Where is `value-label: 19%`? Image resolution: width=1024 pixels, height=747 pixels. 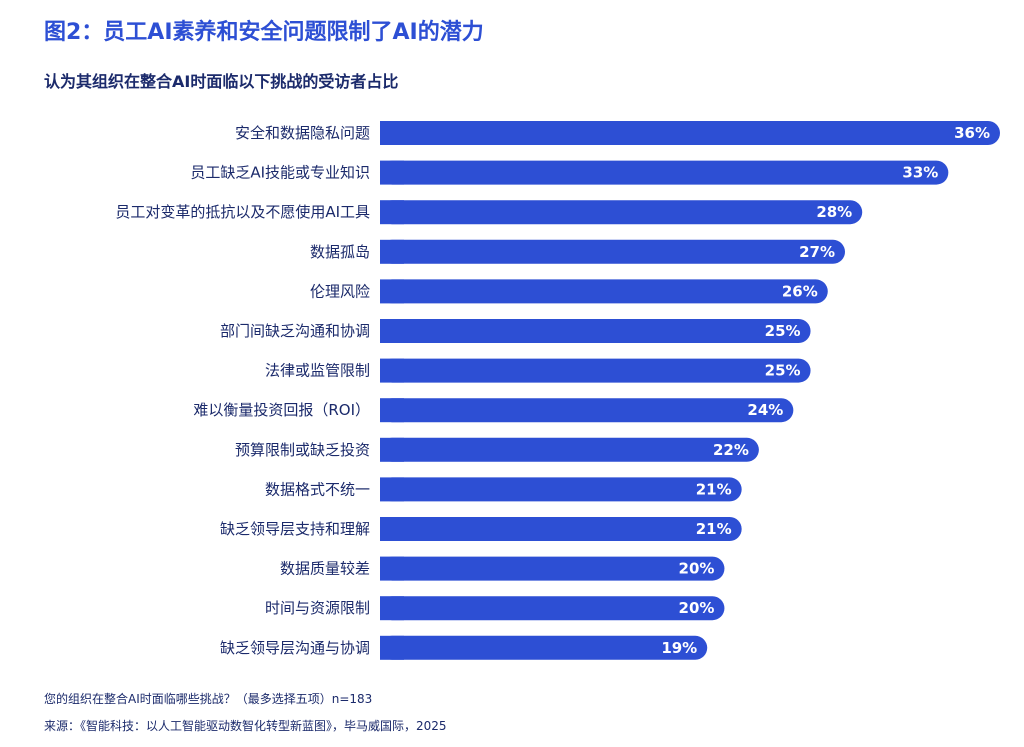 value-label: 19% is located at coordinates (679, 648).